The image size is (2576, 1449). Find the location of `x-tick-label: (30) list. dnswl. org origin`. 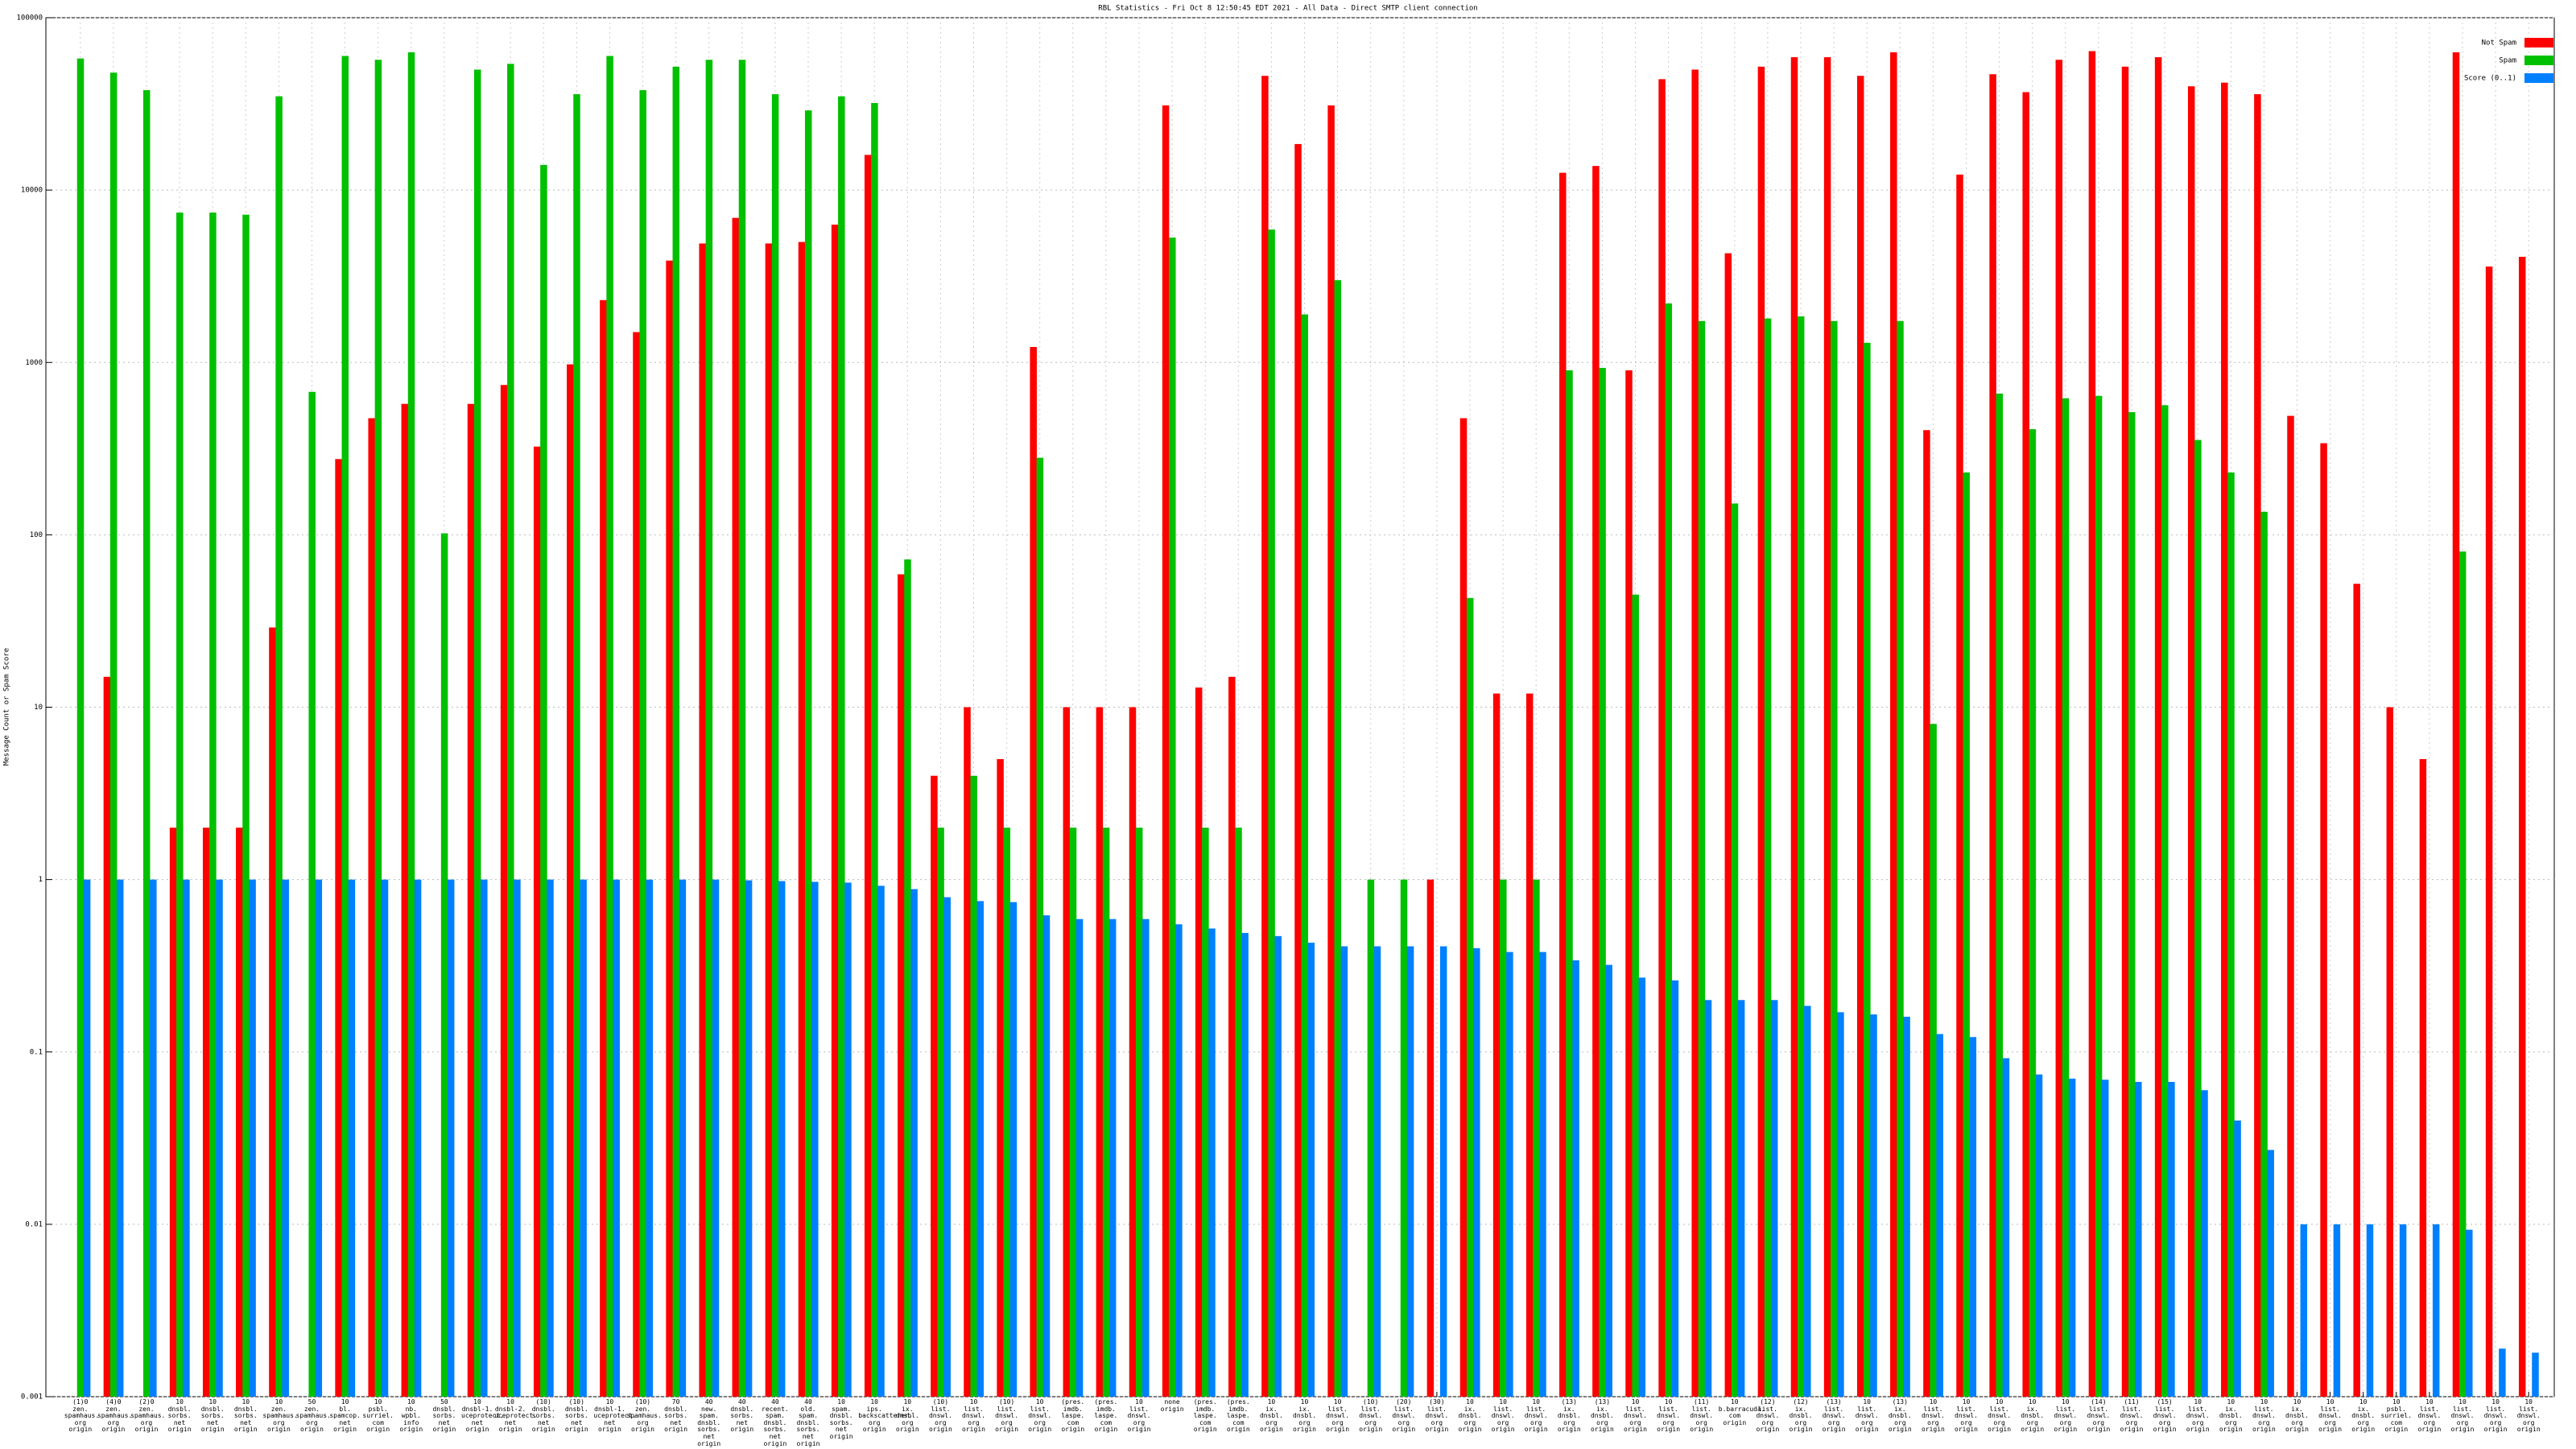

x-tick-label: (30) list. dnswl. org origin is located at coordinates (1437, 1416).